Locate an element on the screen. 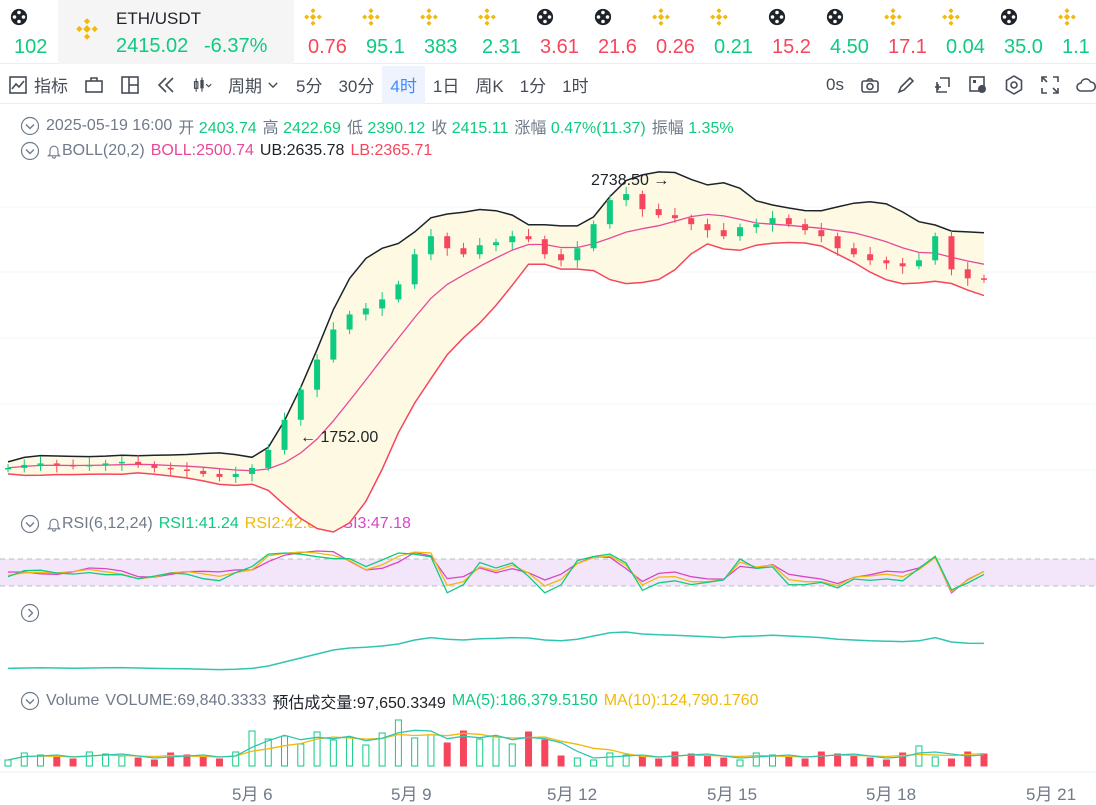 This screenshot has height=805, width=1096. rewind-button is located at coordinates (166, 85).